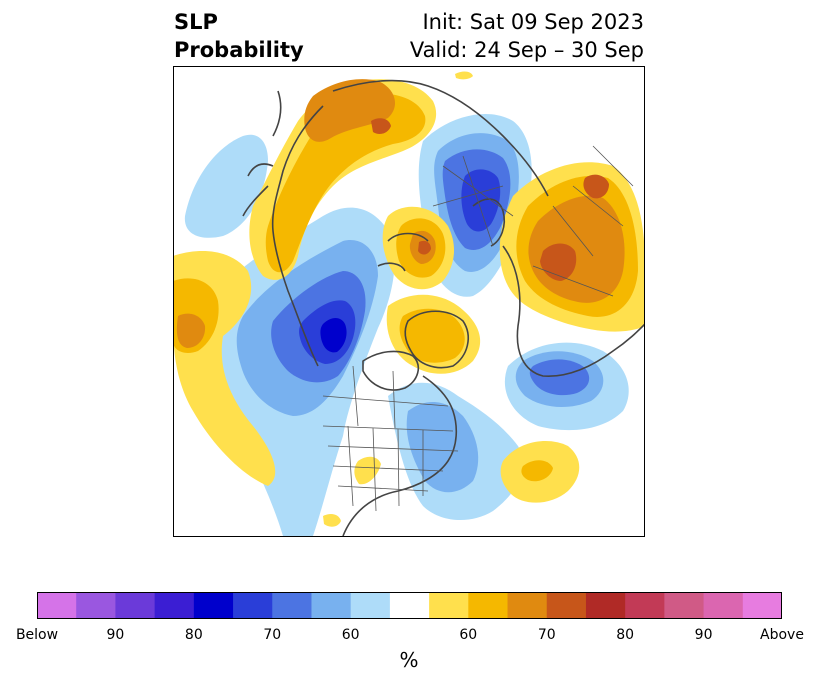 Image resolution: width=819 pixels, height=686 pixels. What do you see at coordinates (239, 36) in the screenshot?
I see `map-title-left: SLP Probability` at bounding box center [239, 36].